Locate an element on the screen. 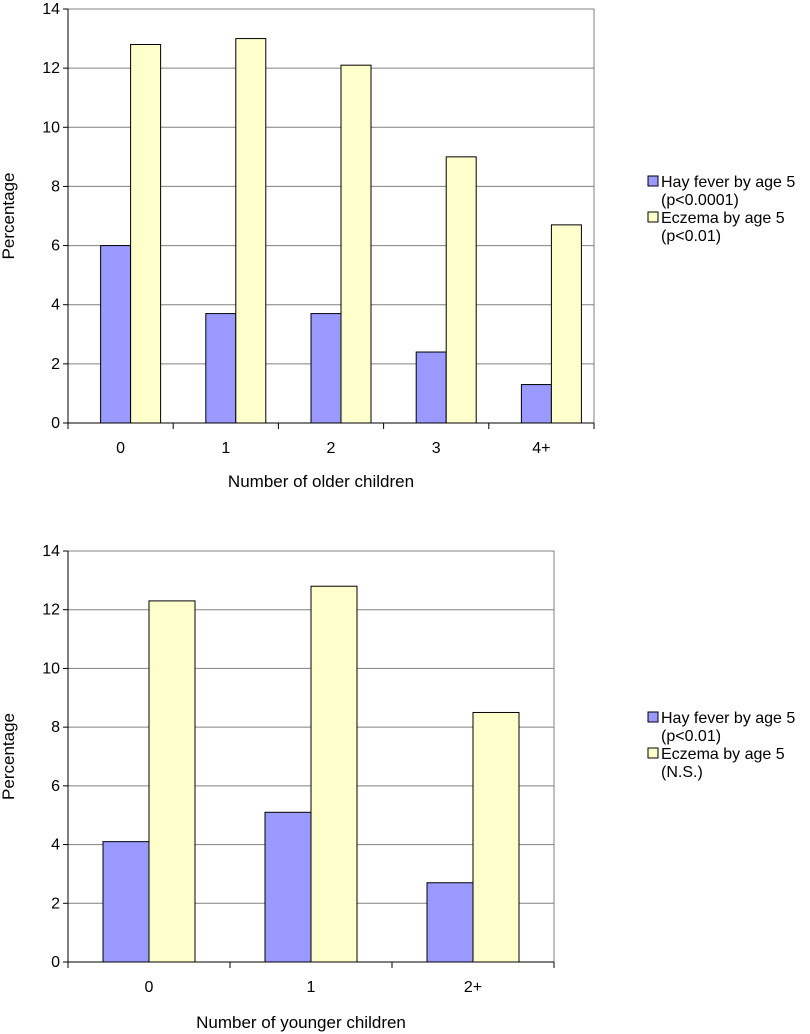 This screenshot has height=1034, width=810. bar-eczema-4+ is located at coordinates (566, 324).